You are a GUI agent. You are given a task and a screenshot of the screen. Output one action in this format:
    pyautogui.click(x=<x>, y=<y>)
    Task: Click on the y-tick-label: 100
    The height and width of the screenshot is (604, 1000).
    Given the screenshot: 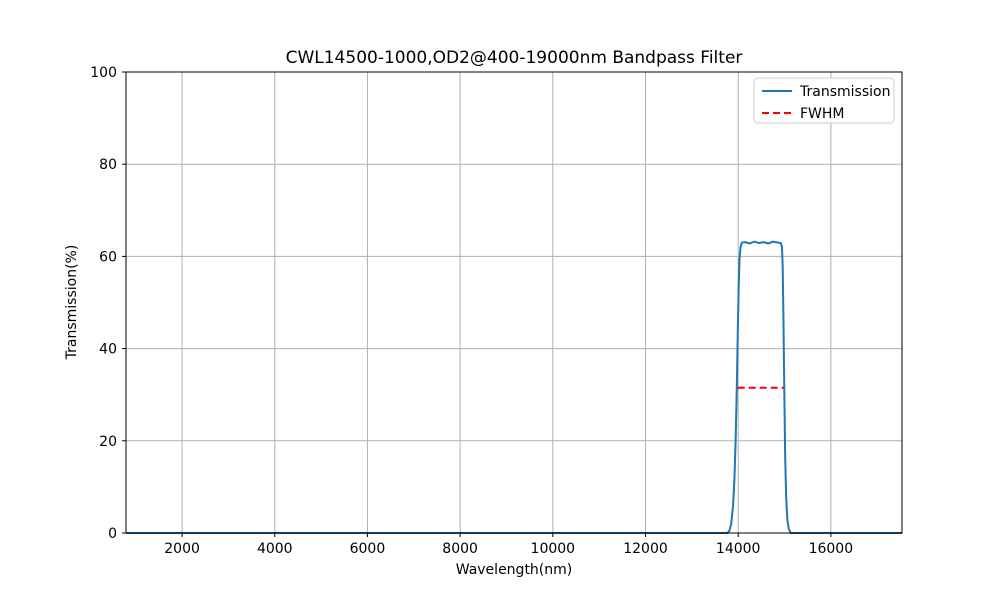 What is the action you would take?
    pyautogui.click(x=103, y=73)
    